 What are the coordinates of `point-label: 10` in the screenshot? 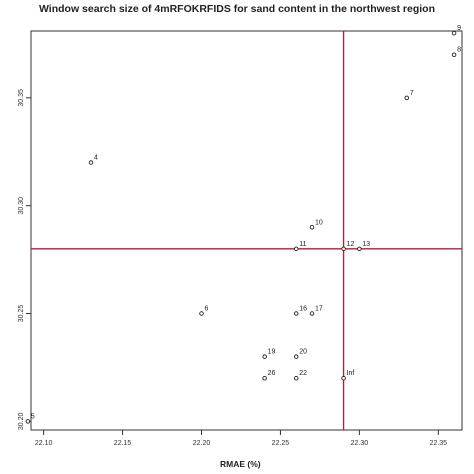 It's located at (319, 222).